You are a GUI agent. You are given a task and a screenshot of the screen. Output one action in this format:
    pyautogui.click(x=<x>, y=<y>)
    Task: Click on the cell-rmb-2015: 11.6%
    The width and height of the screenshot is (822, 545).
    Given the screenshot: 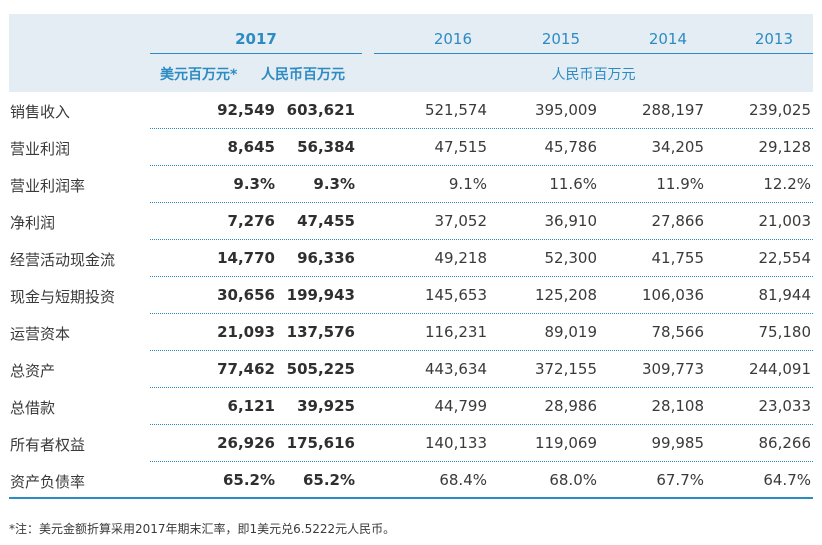 What is the action you would take?
    pyautogui.click(x=573, y=184)
    